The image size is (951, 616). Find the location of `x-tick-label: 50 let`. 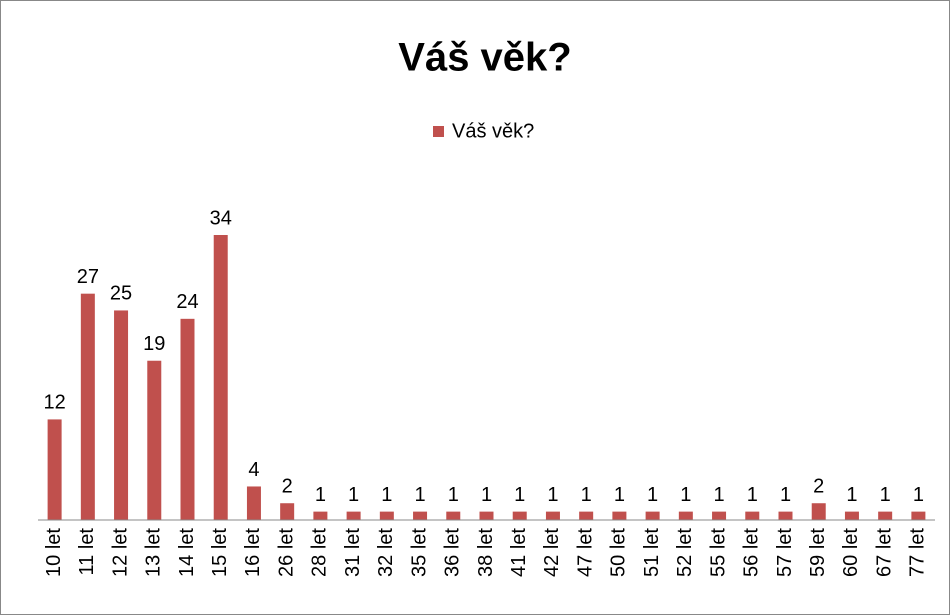

x-tick-label: 50 let is located at coordinates (619, 552).